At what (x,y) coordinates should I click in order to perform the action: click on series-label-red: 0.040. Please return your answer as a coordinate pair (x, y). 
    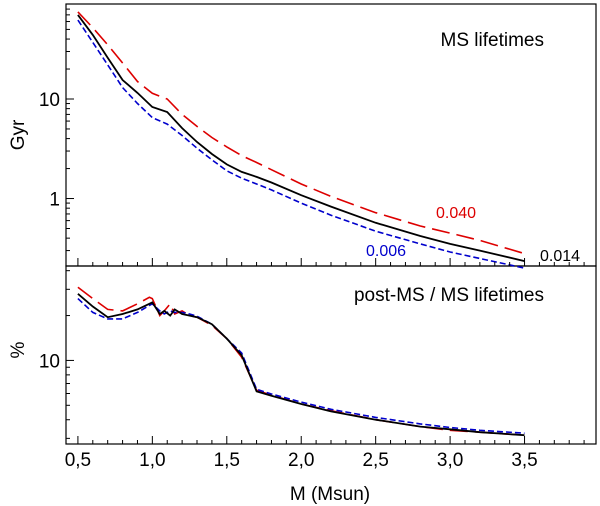
    Looking at the image, I should click on (456, 213).